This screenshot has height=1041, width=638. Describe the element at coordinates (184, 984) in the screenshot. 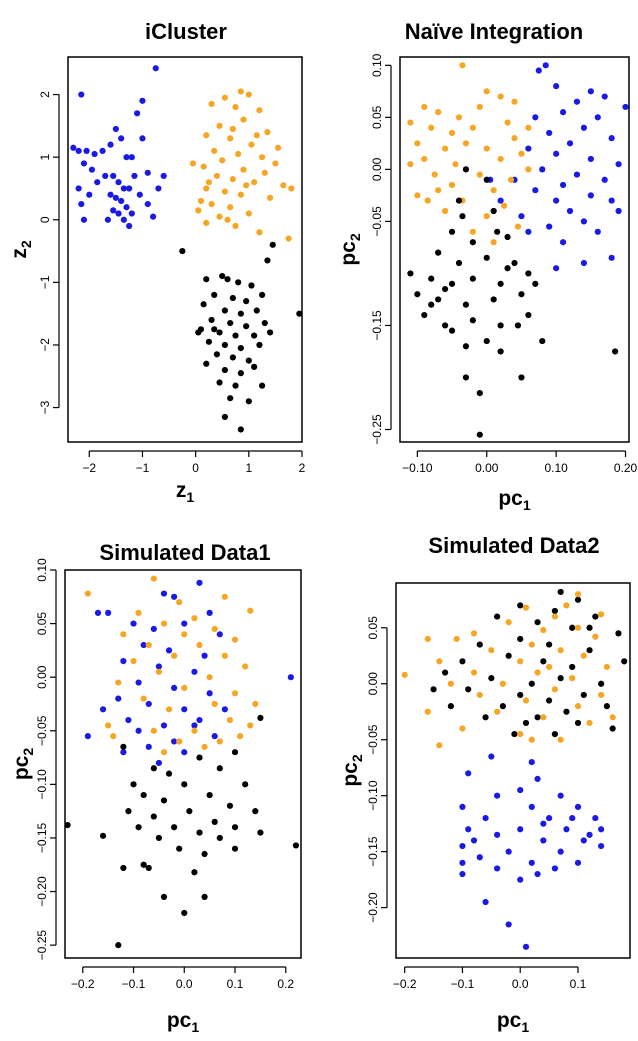

I see `x-tick-label: 0.0` at that location.